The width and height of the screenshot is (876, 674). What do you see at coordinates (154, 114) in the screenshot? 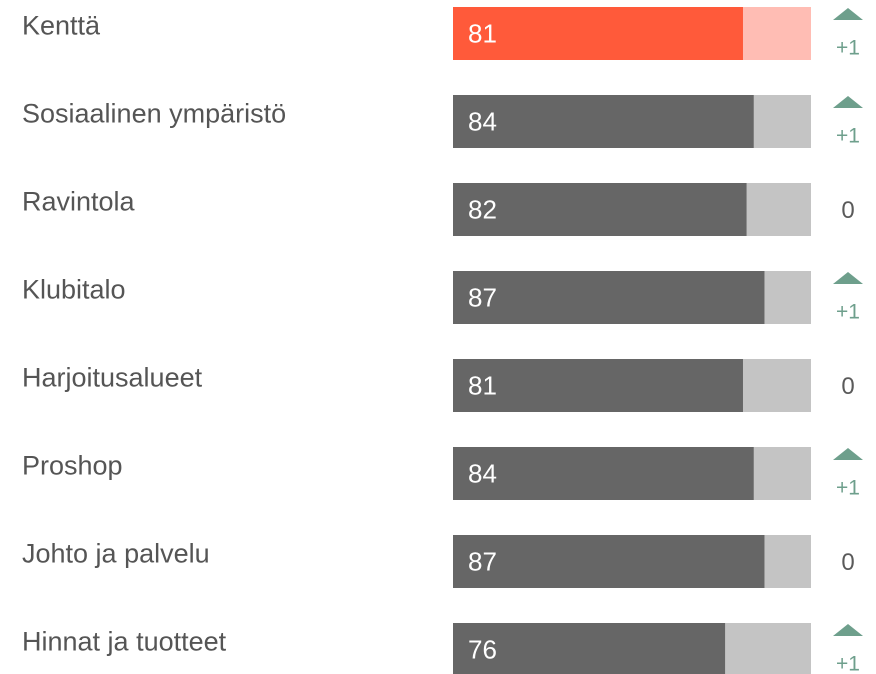
I see `category-label: Sosiaalinen ympäristö` at bounding box center [154, 114].